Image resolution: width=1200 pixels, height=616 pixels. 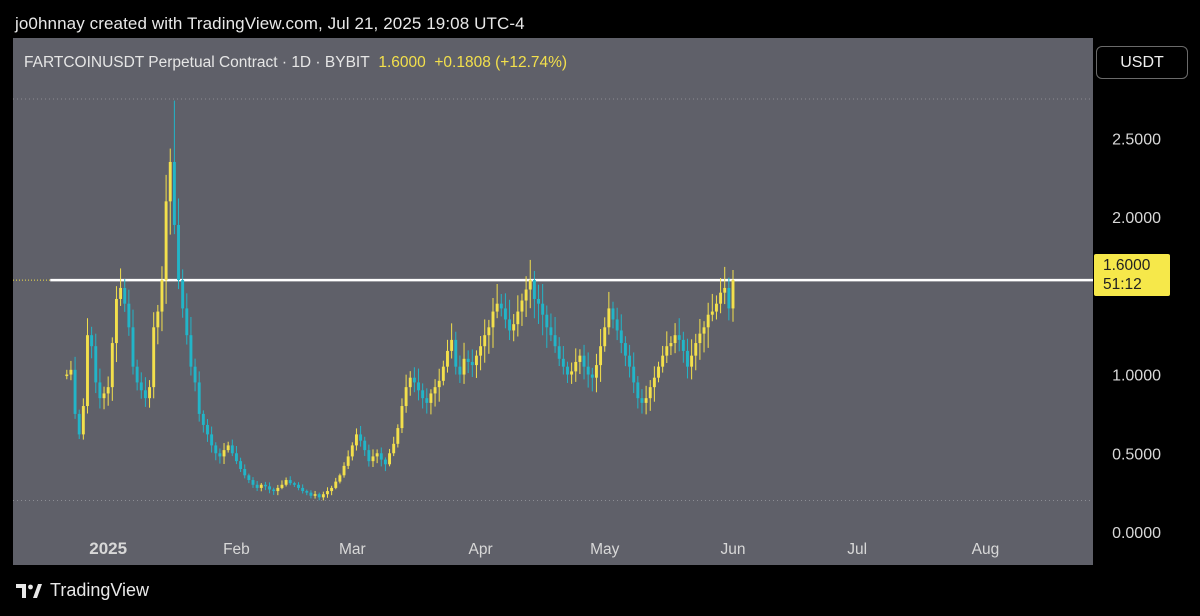 What do you see at coordinates (1142, 62) in the screenshot?
I see `currency-button: USDT` at bounding box center [1142, 62].